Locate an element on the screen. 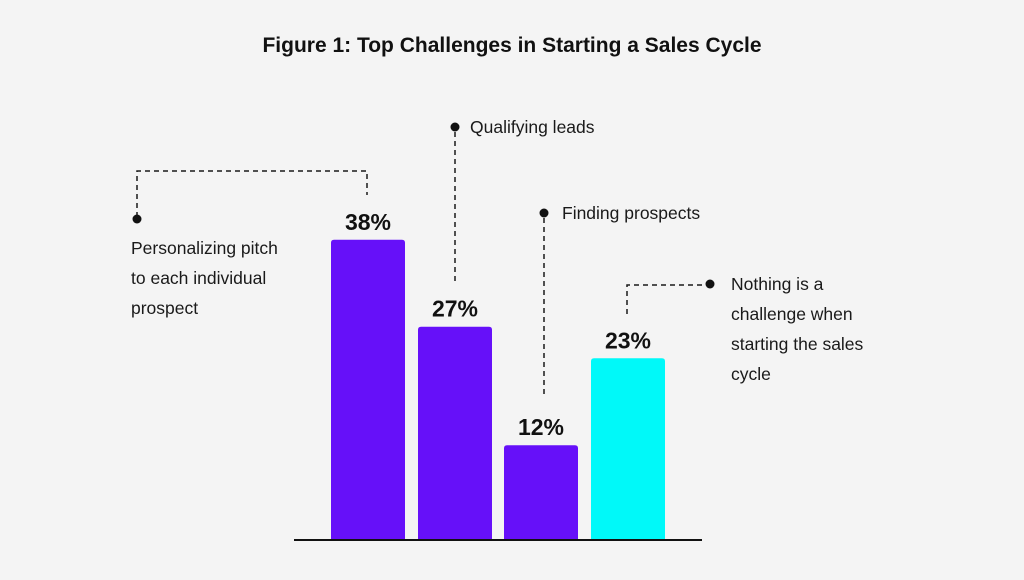 The width and height of the screenshot is (1024, 580). callout-label-1-line-1: Personalizing pitch is located at coordinates (204, 248).